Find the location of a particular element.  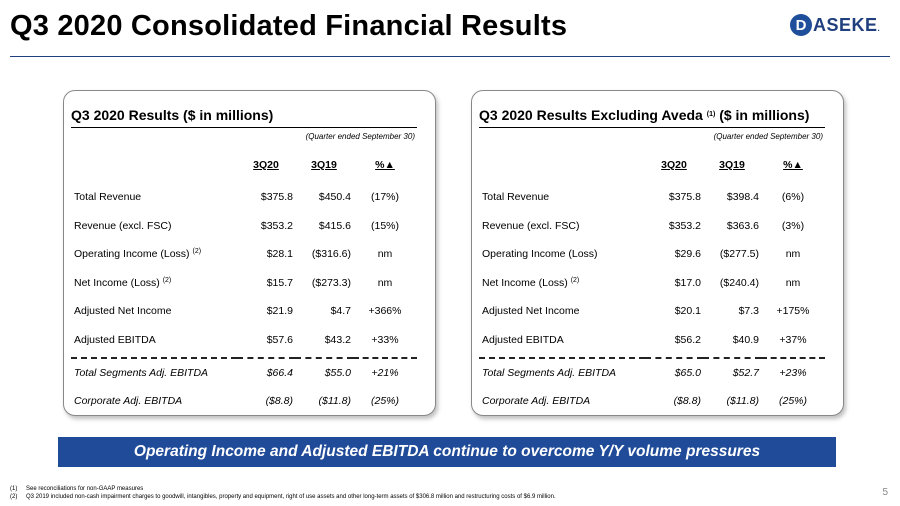

value-3q19: $43.2 is located at coordinates (337, 339).